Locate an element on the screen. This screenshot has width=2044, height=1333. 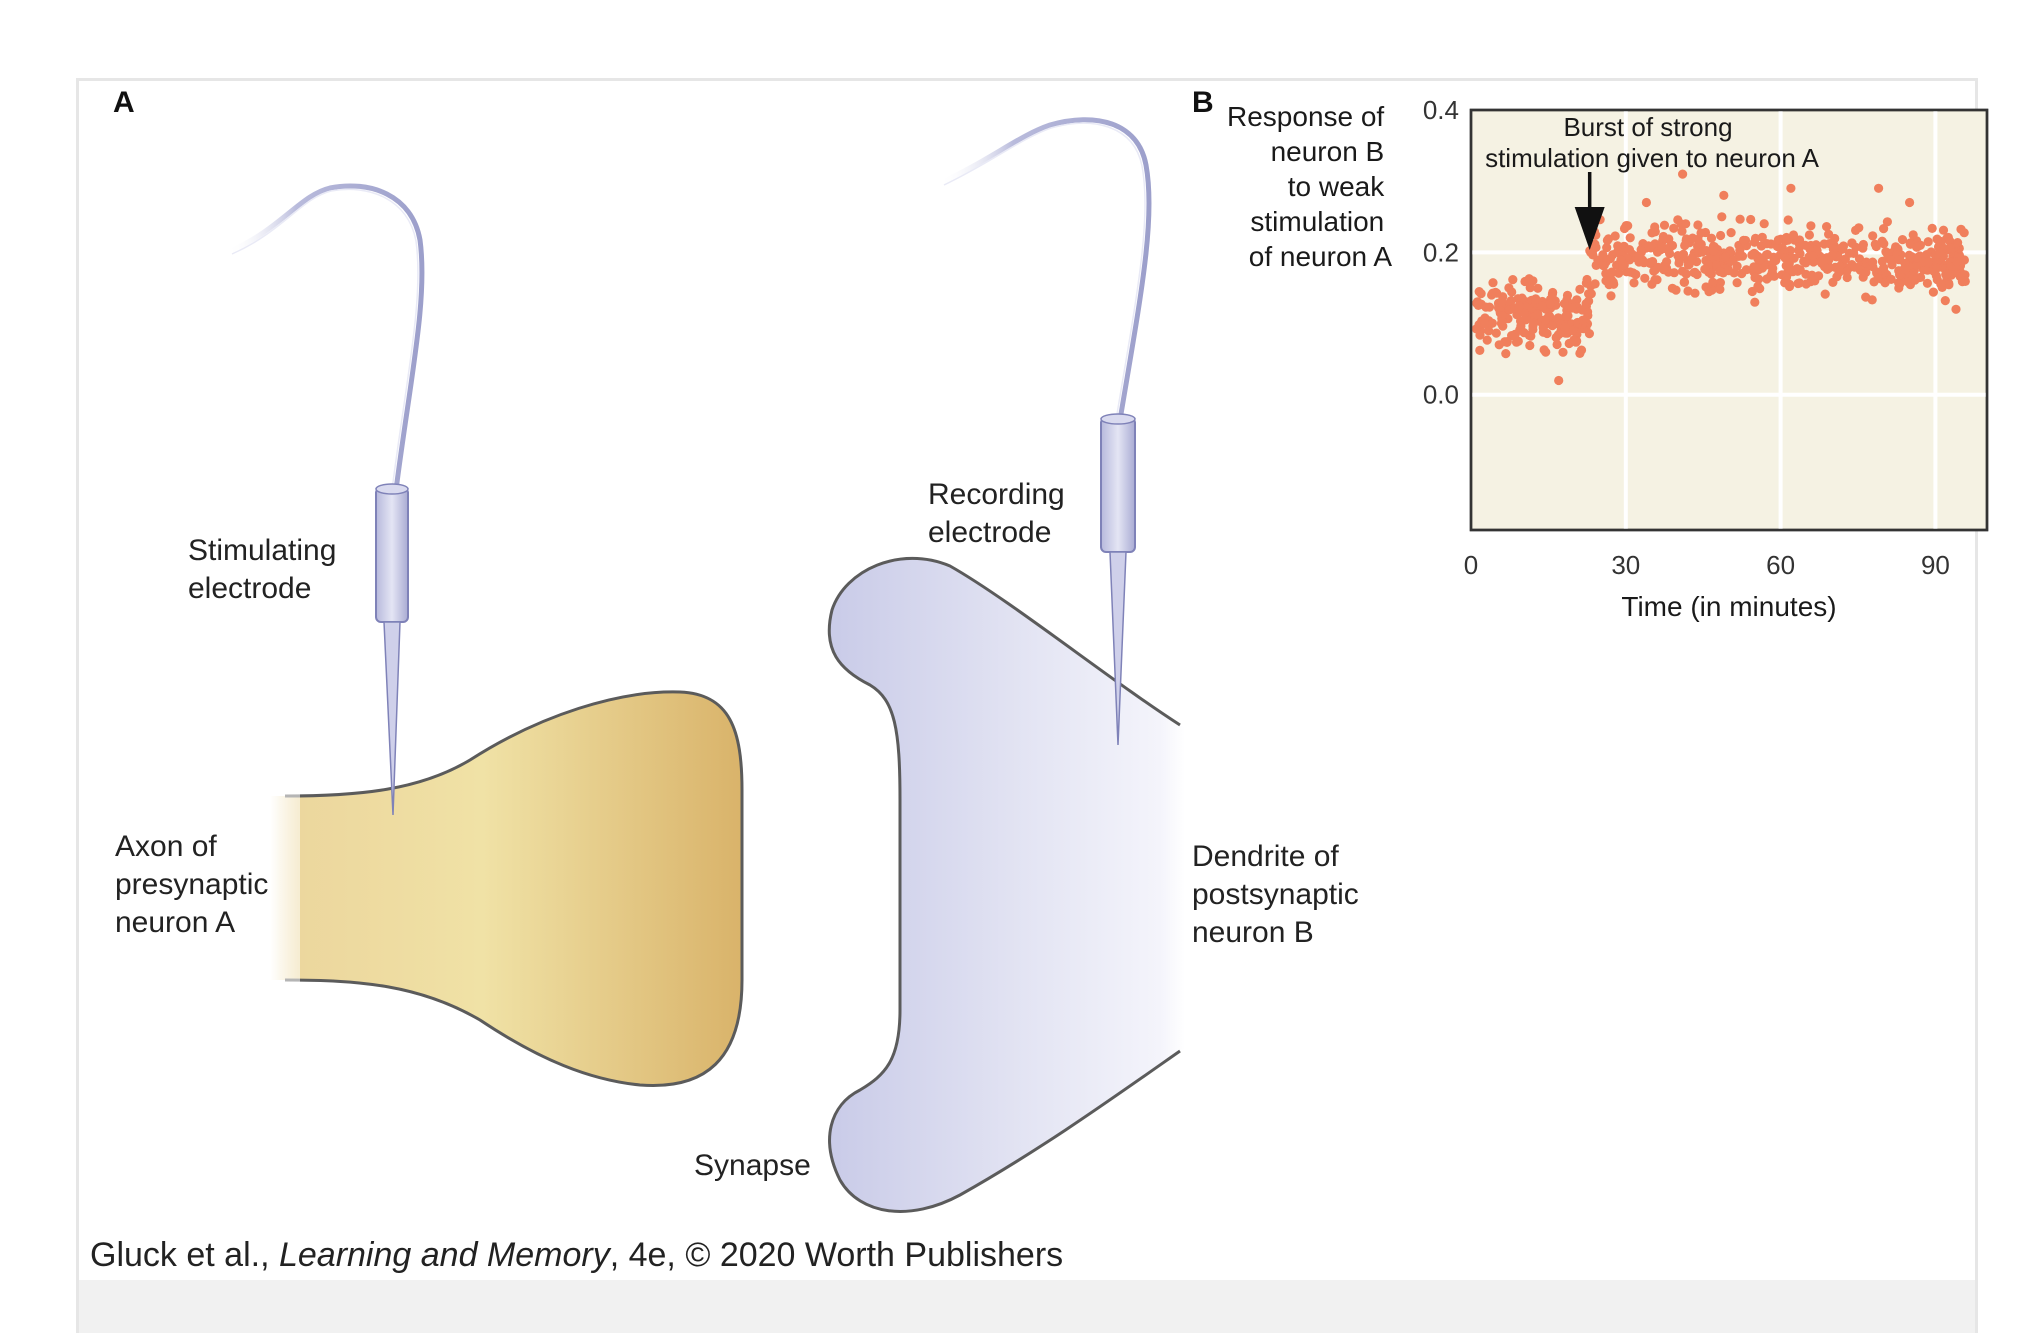
annotation-arrow-head is located at coordinates (1589, 228).